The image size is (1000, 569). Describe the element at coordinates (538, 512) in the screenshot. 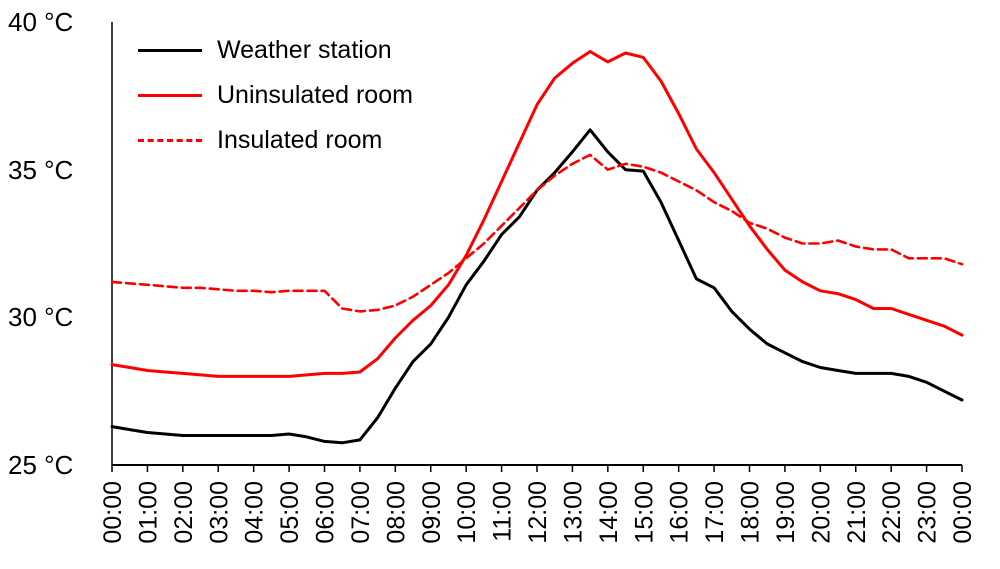

I see `x-axis-label: 12:00` at that location.